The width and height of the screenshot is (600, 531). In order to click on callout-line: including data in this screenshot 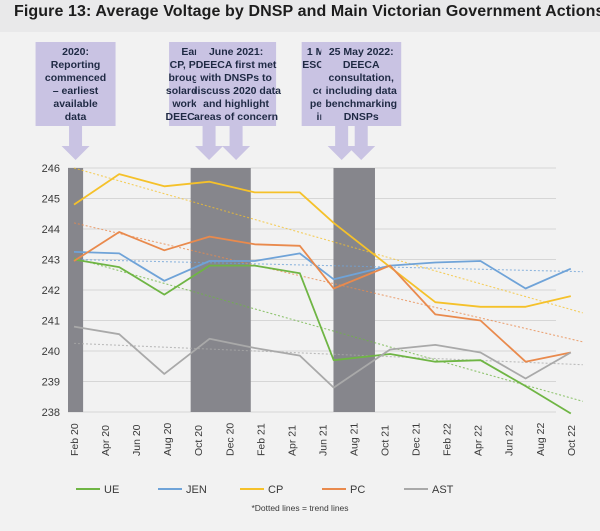, I will do `click(361, 91)`.